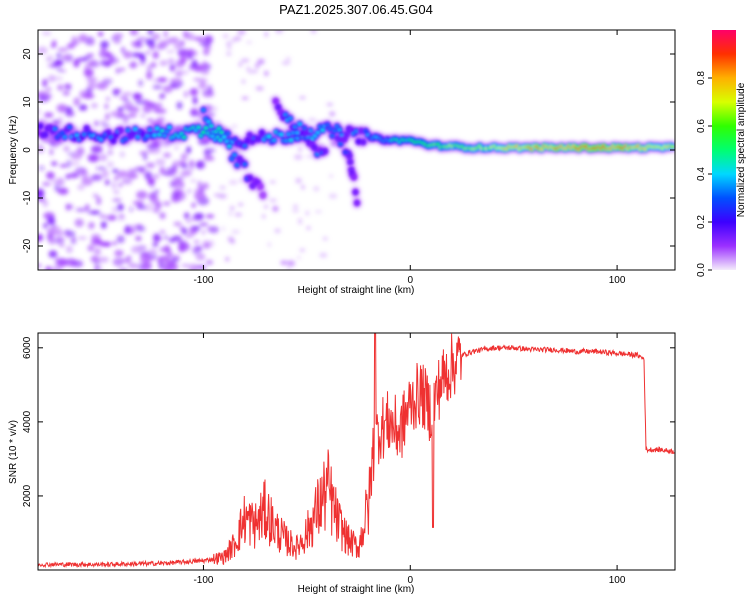 This screenshot has width=750, height=600. I want to click on multipath-branch-point, so click(343, 139).